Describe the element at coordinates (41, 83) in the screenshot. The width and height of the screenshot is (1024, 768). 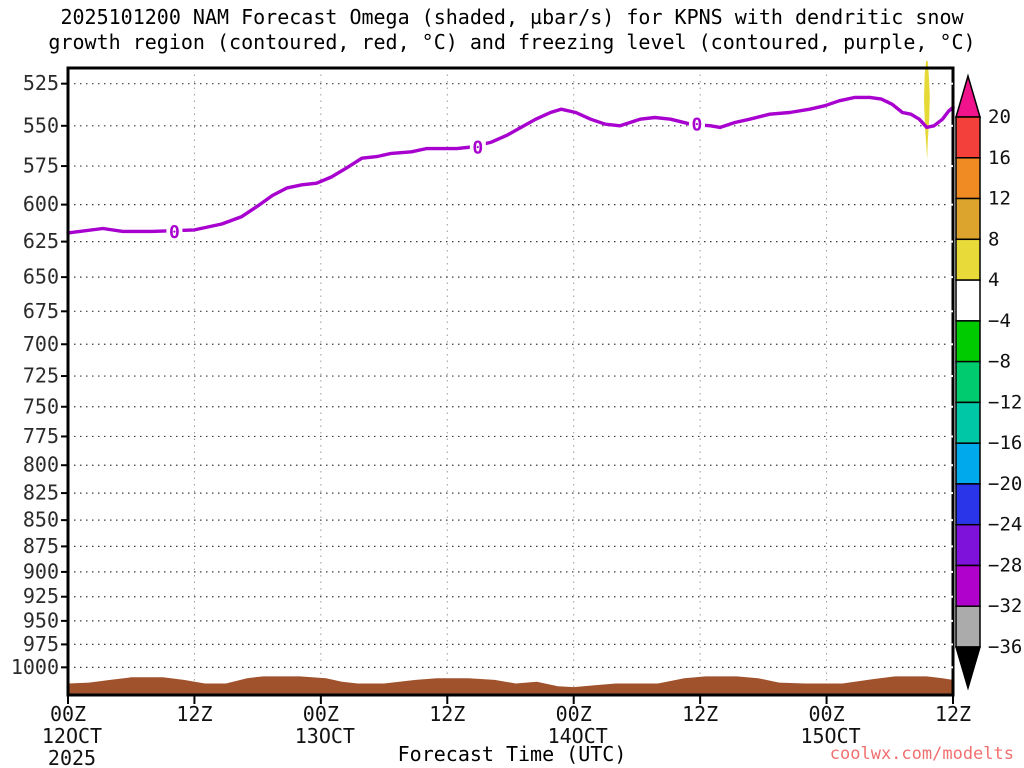
I see `y-axis-tick-label: 525` at that location.